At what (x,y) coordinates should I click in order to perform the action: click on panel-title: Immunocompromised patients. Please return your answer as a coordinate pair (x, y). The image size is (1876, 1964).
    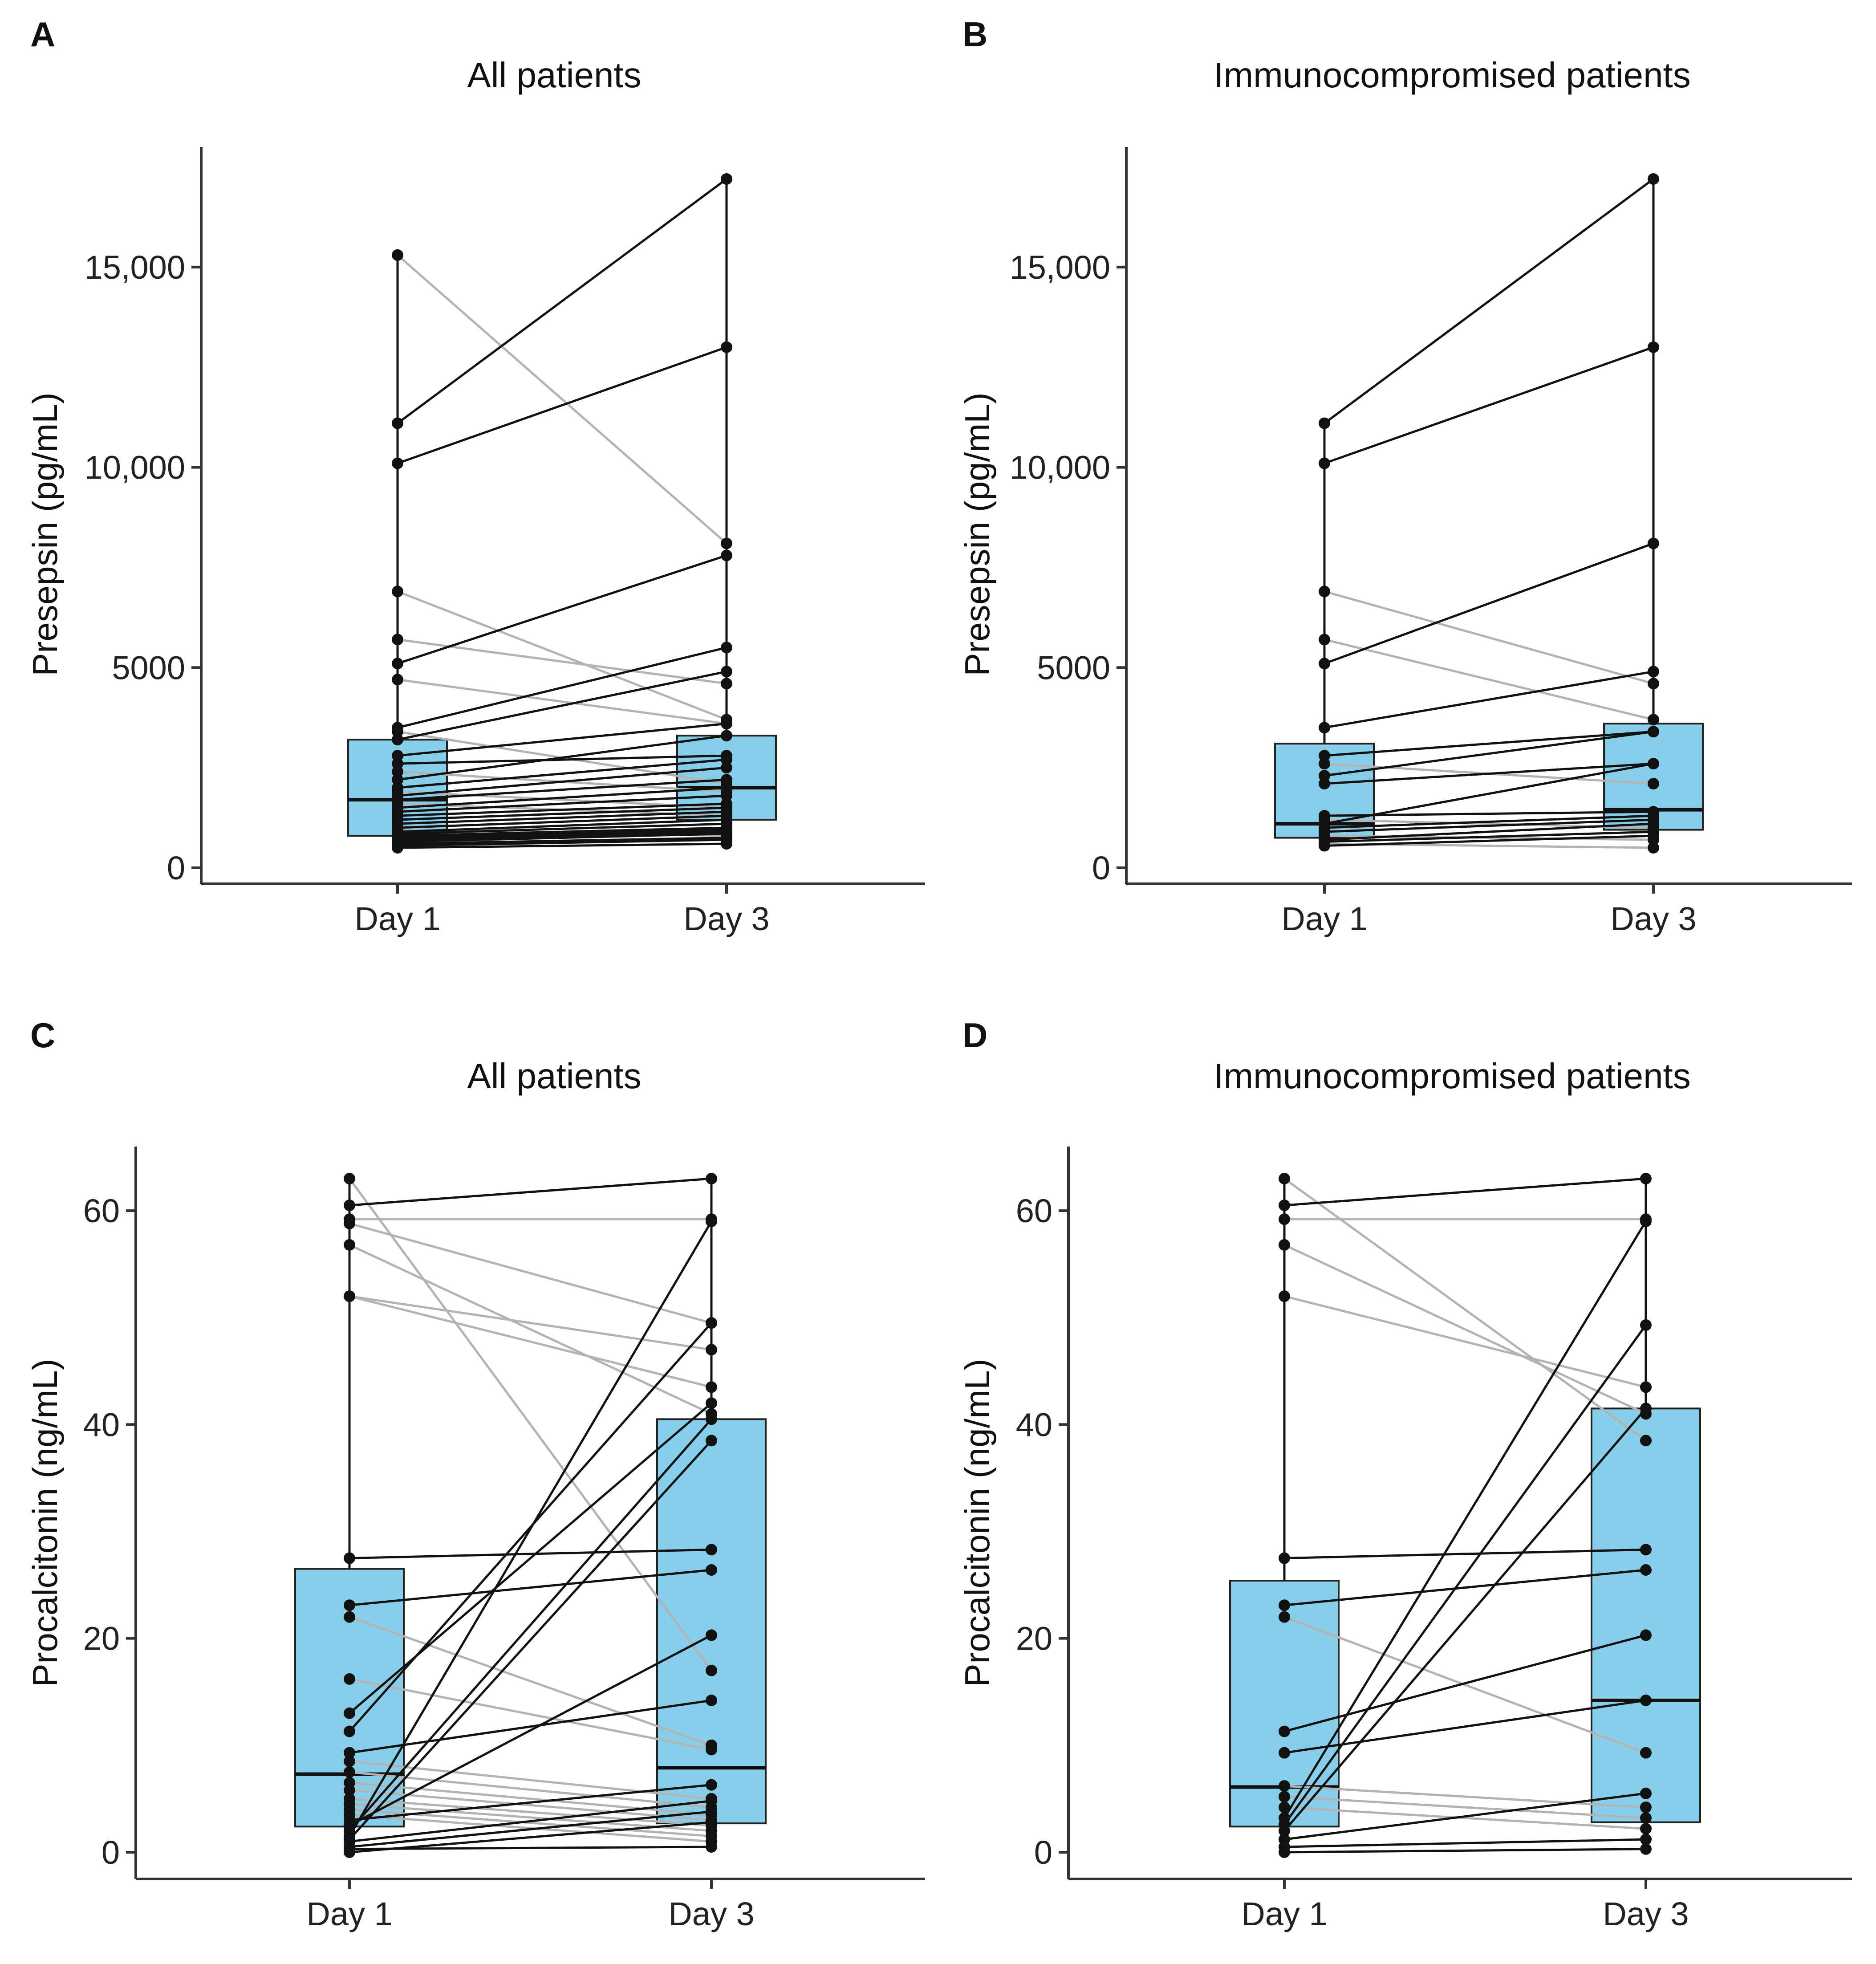
    Looking at the image, I should click on (1452, 75).